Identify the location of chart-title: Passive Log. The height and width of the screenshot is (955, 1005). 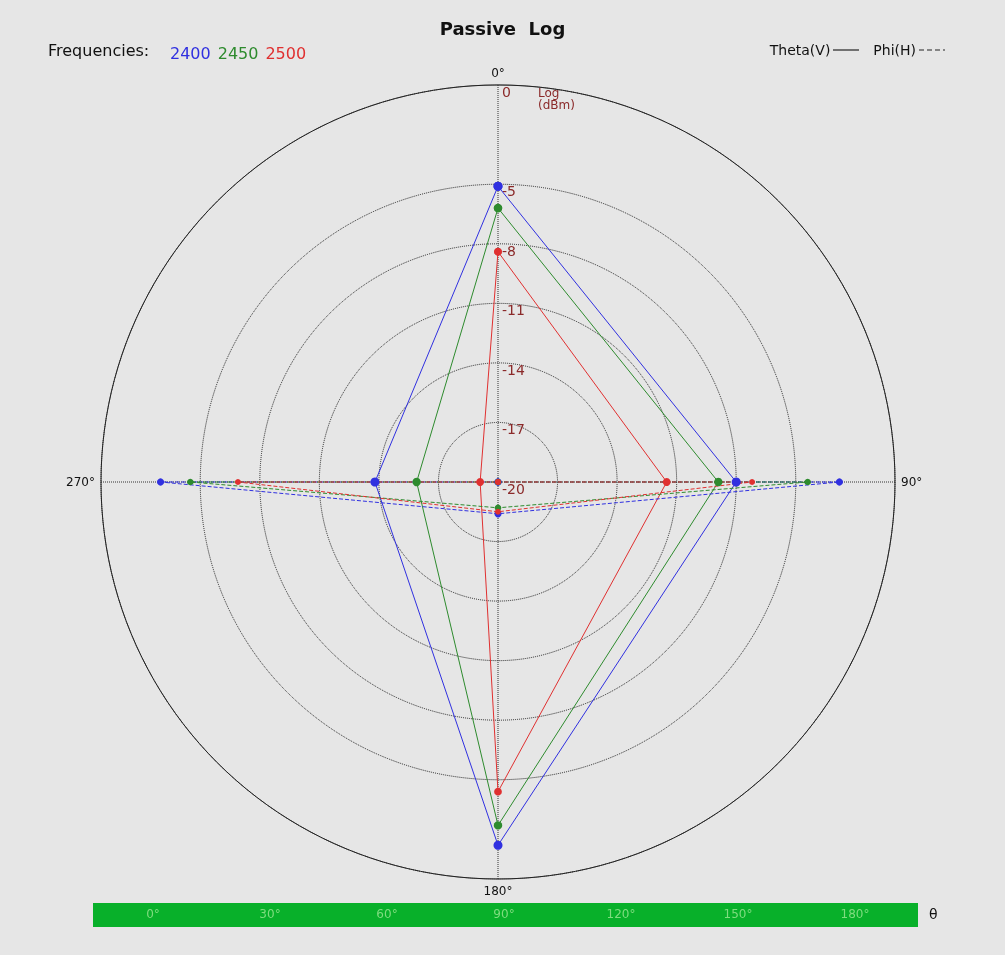
(502, 28).